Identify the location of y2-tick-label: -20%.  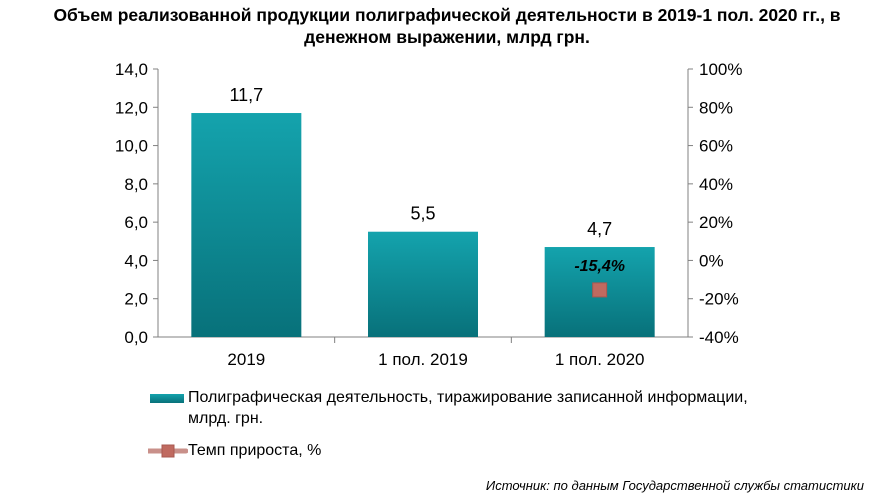
(719, 299).